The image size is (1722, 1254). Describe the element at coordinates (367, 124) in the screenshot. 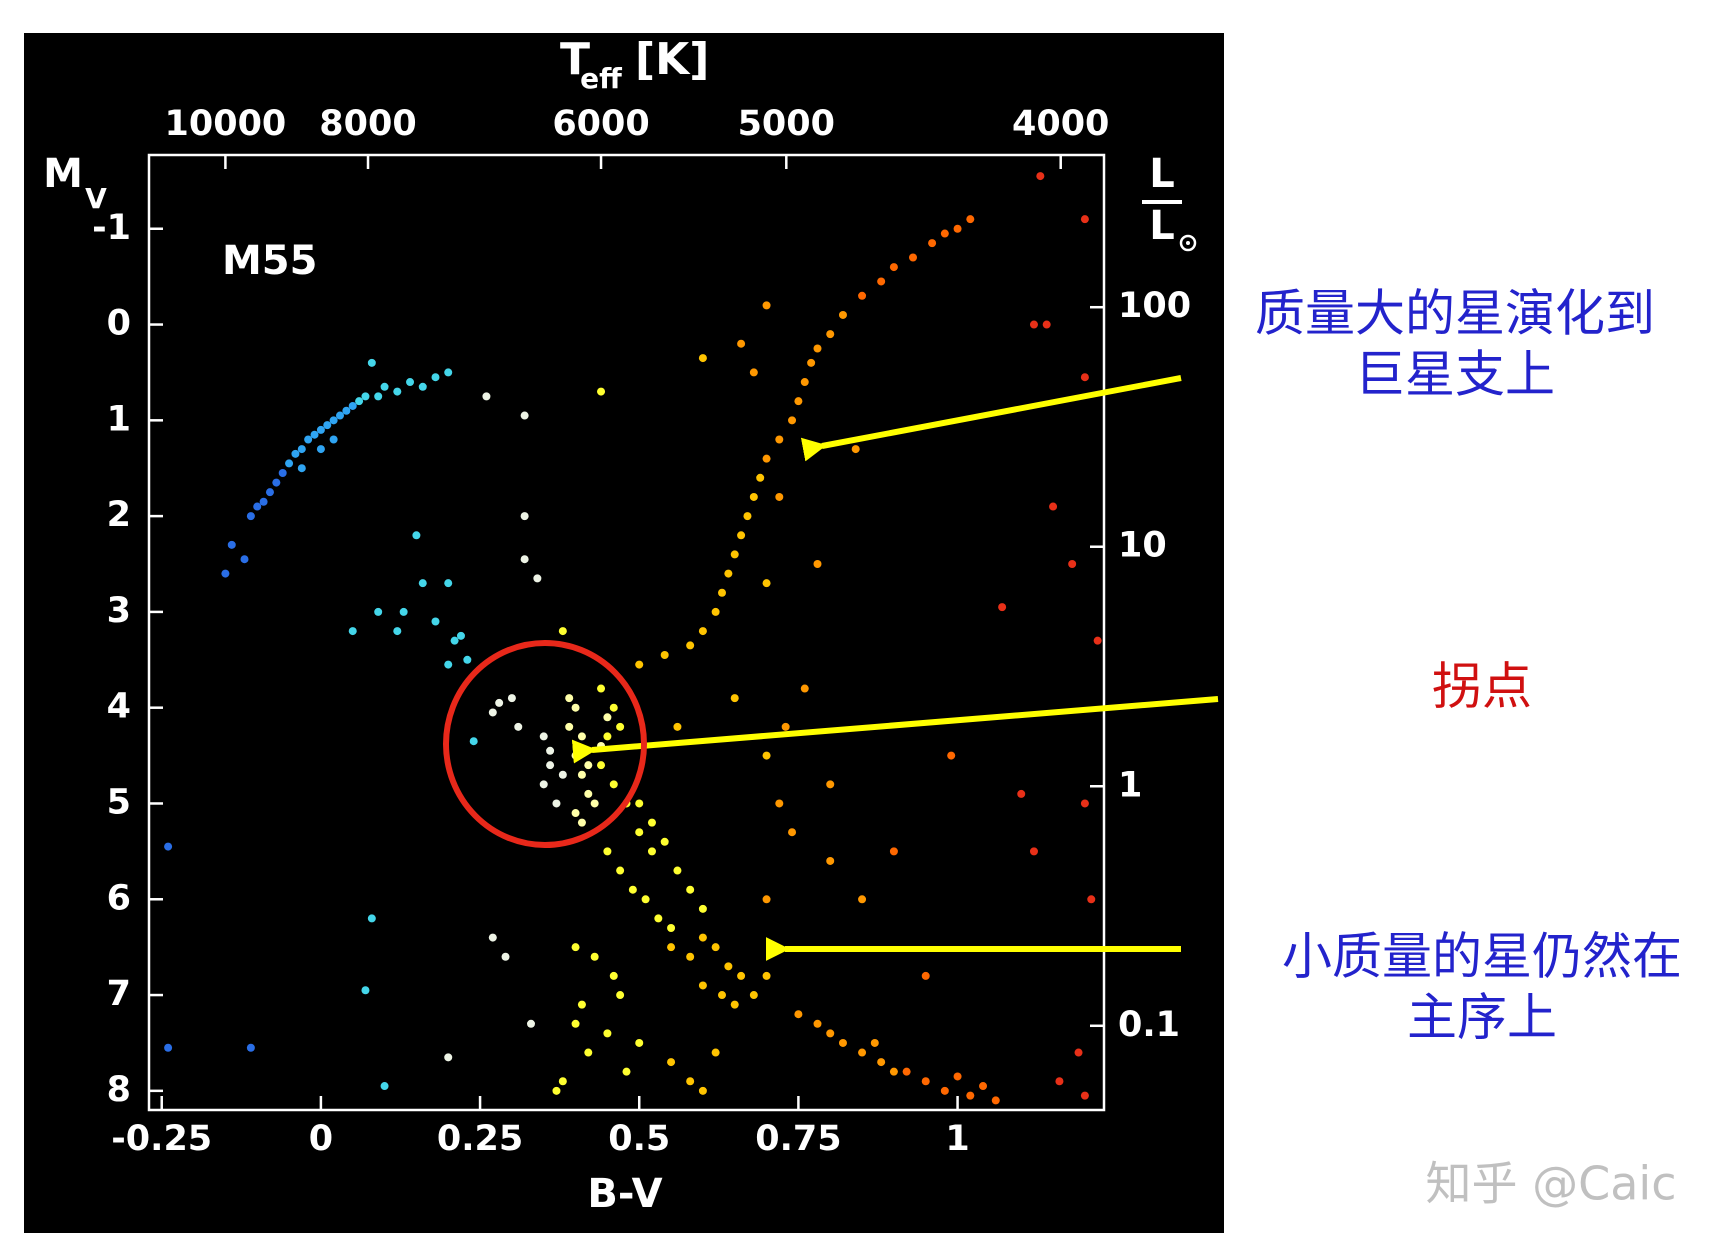

I see `x2-tick-label: 8000` at that location.